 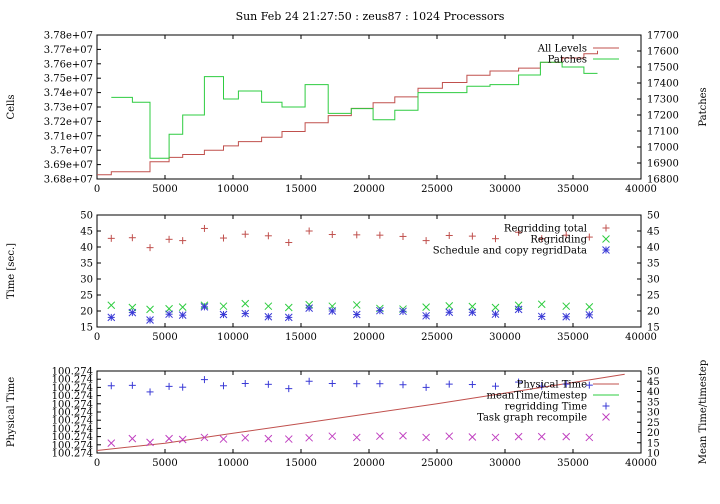 What do you see at coordinates (663, 100) in the screenshot?
I see `y2-tick-label: 17300` at bounding box center [663, 100].